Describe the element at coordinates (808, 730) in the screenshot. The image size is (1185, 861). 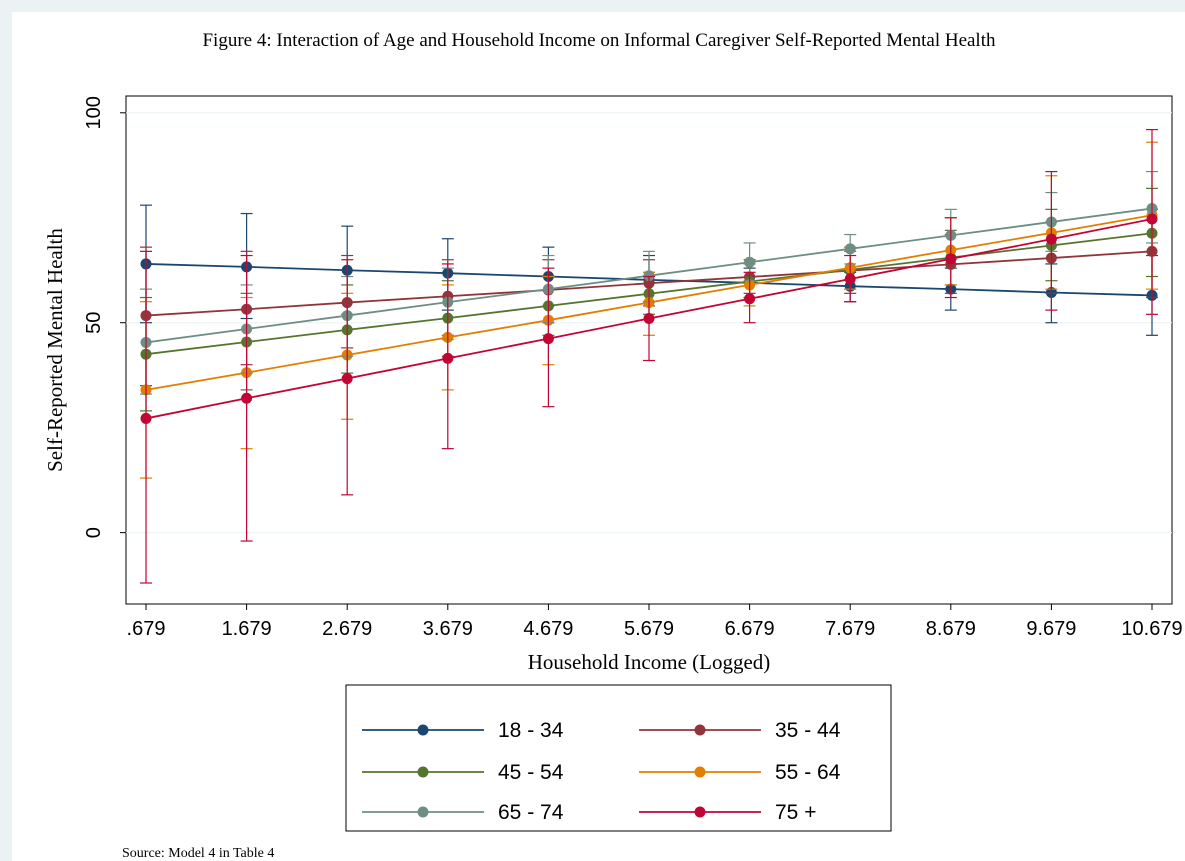
I see `legend-label: 35 - 44` at that location.